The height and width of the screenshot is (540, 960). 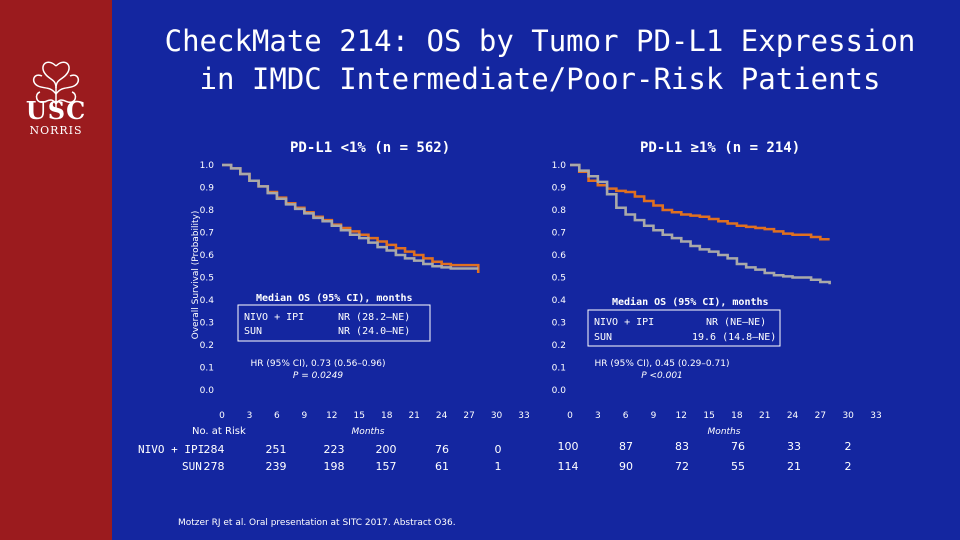 I want to click on right-y-tick-label: 0.2, so click(x=559, y=346).